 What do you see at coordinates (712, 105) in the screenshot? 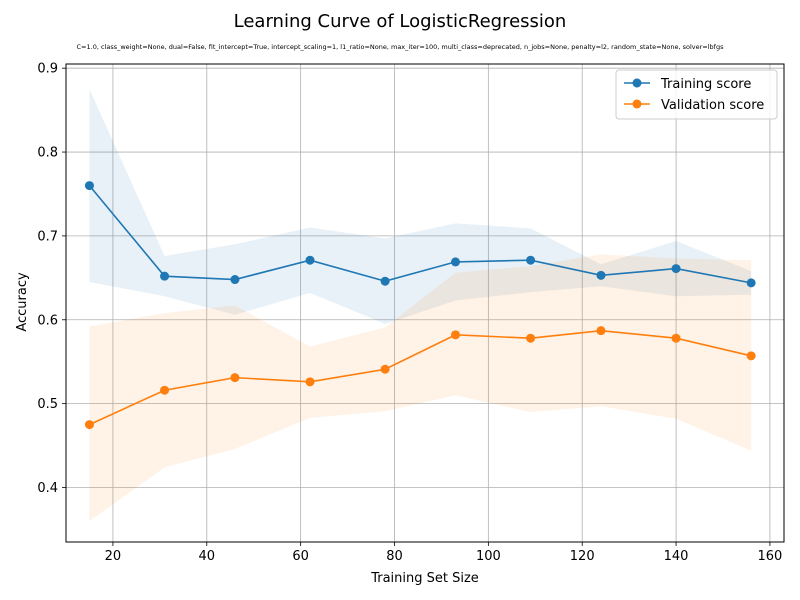
I see `legend-label-validation: Validation score` at bounding box center [712, 105].